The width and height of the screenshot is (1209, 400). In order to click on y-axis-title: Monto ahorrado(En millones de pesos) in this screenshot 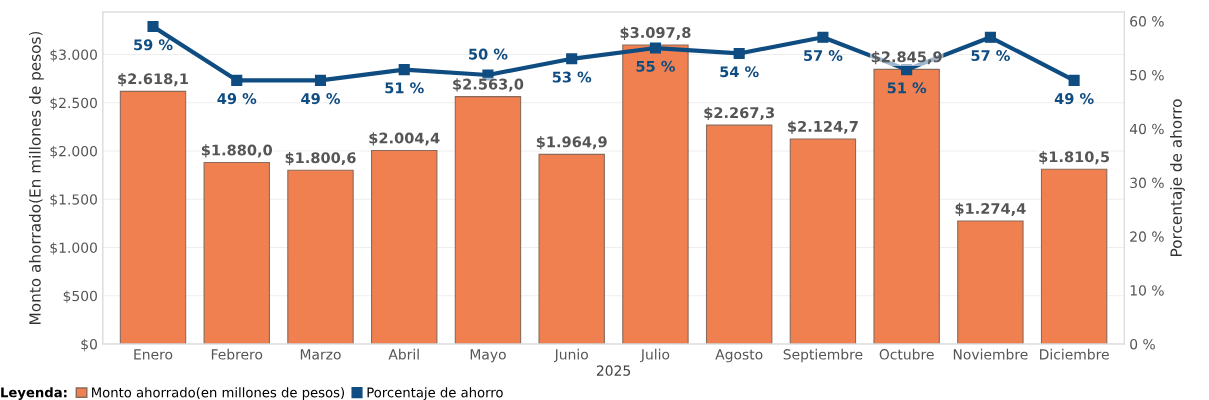, I will do `click(36, 177)`.